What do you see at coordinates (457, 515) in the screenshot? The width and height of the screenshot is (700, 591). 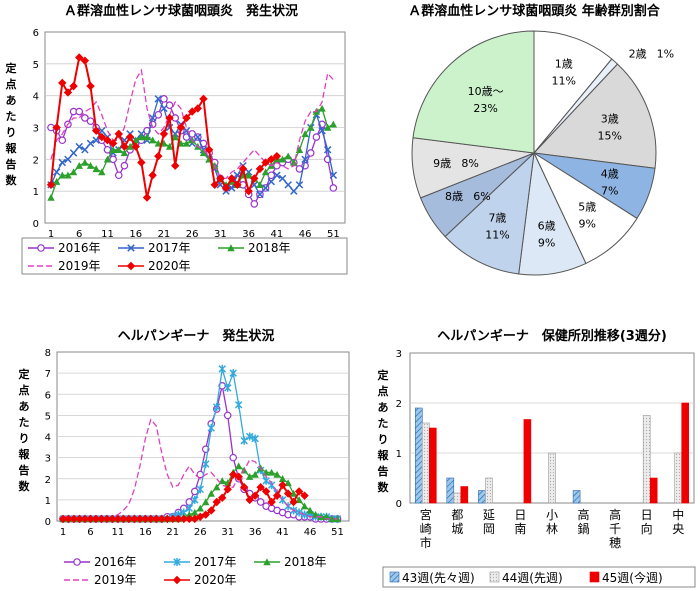 I see `x-category-char: 都` at bounding box center [457, 515].